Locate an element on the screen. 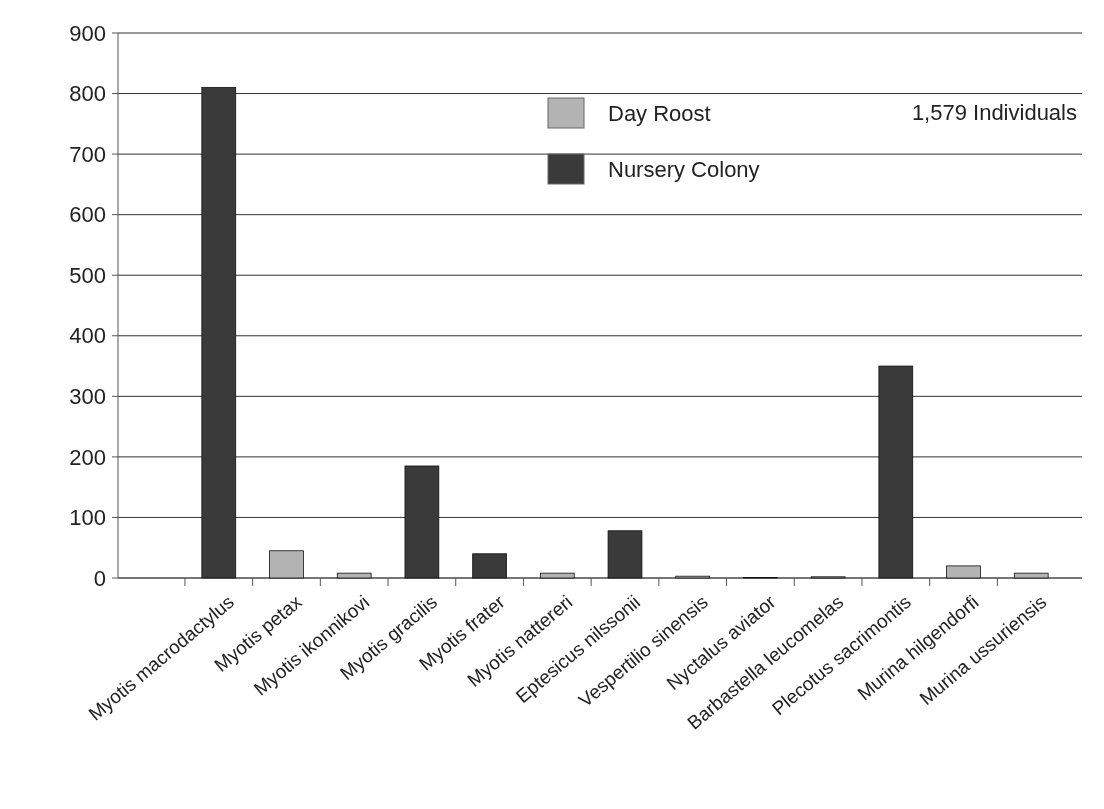 This screenshot has height=809, width=1104. y-tick-label: 800 is located at coordinates (87, 94).